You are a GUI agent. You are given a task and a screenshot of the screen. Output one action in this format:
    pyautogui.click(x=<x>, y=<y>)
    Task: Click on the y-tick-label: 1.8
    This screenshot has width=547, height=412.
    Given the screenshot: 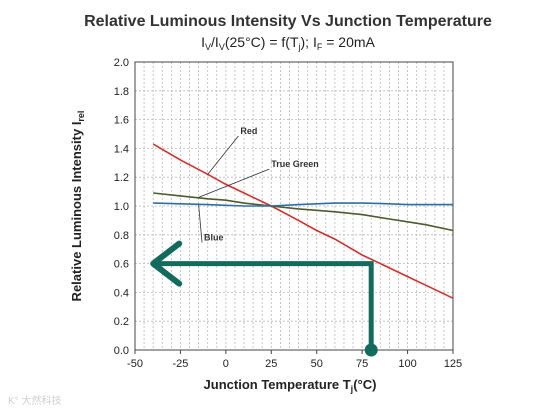 What is the action you would take?
    pyautogui.click(x=121, y=92)
    